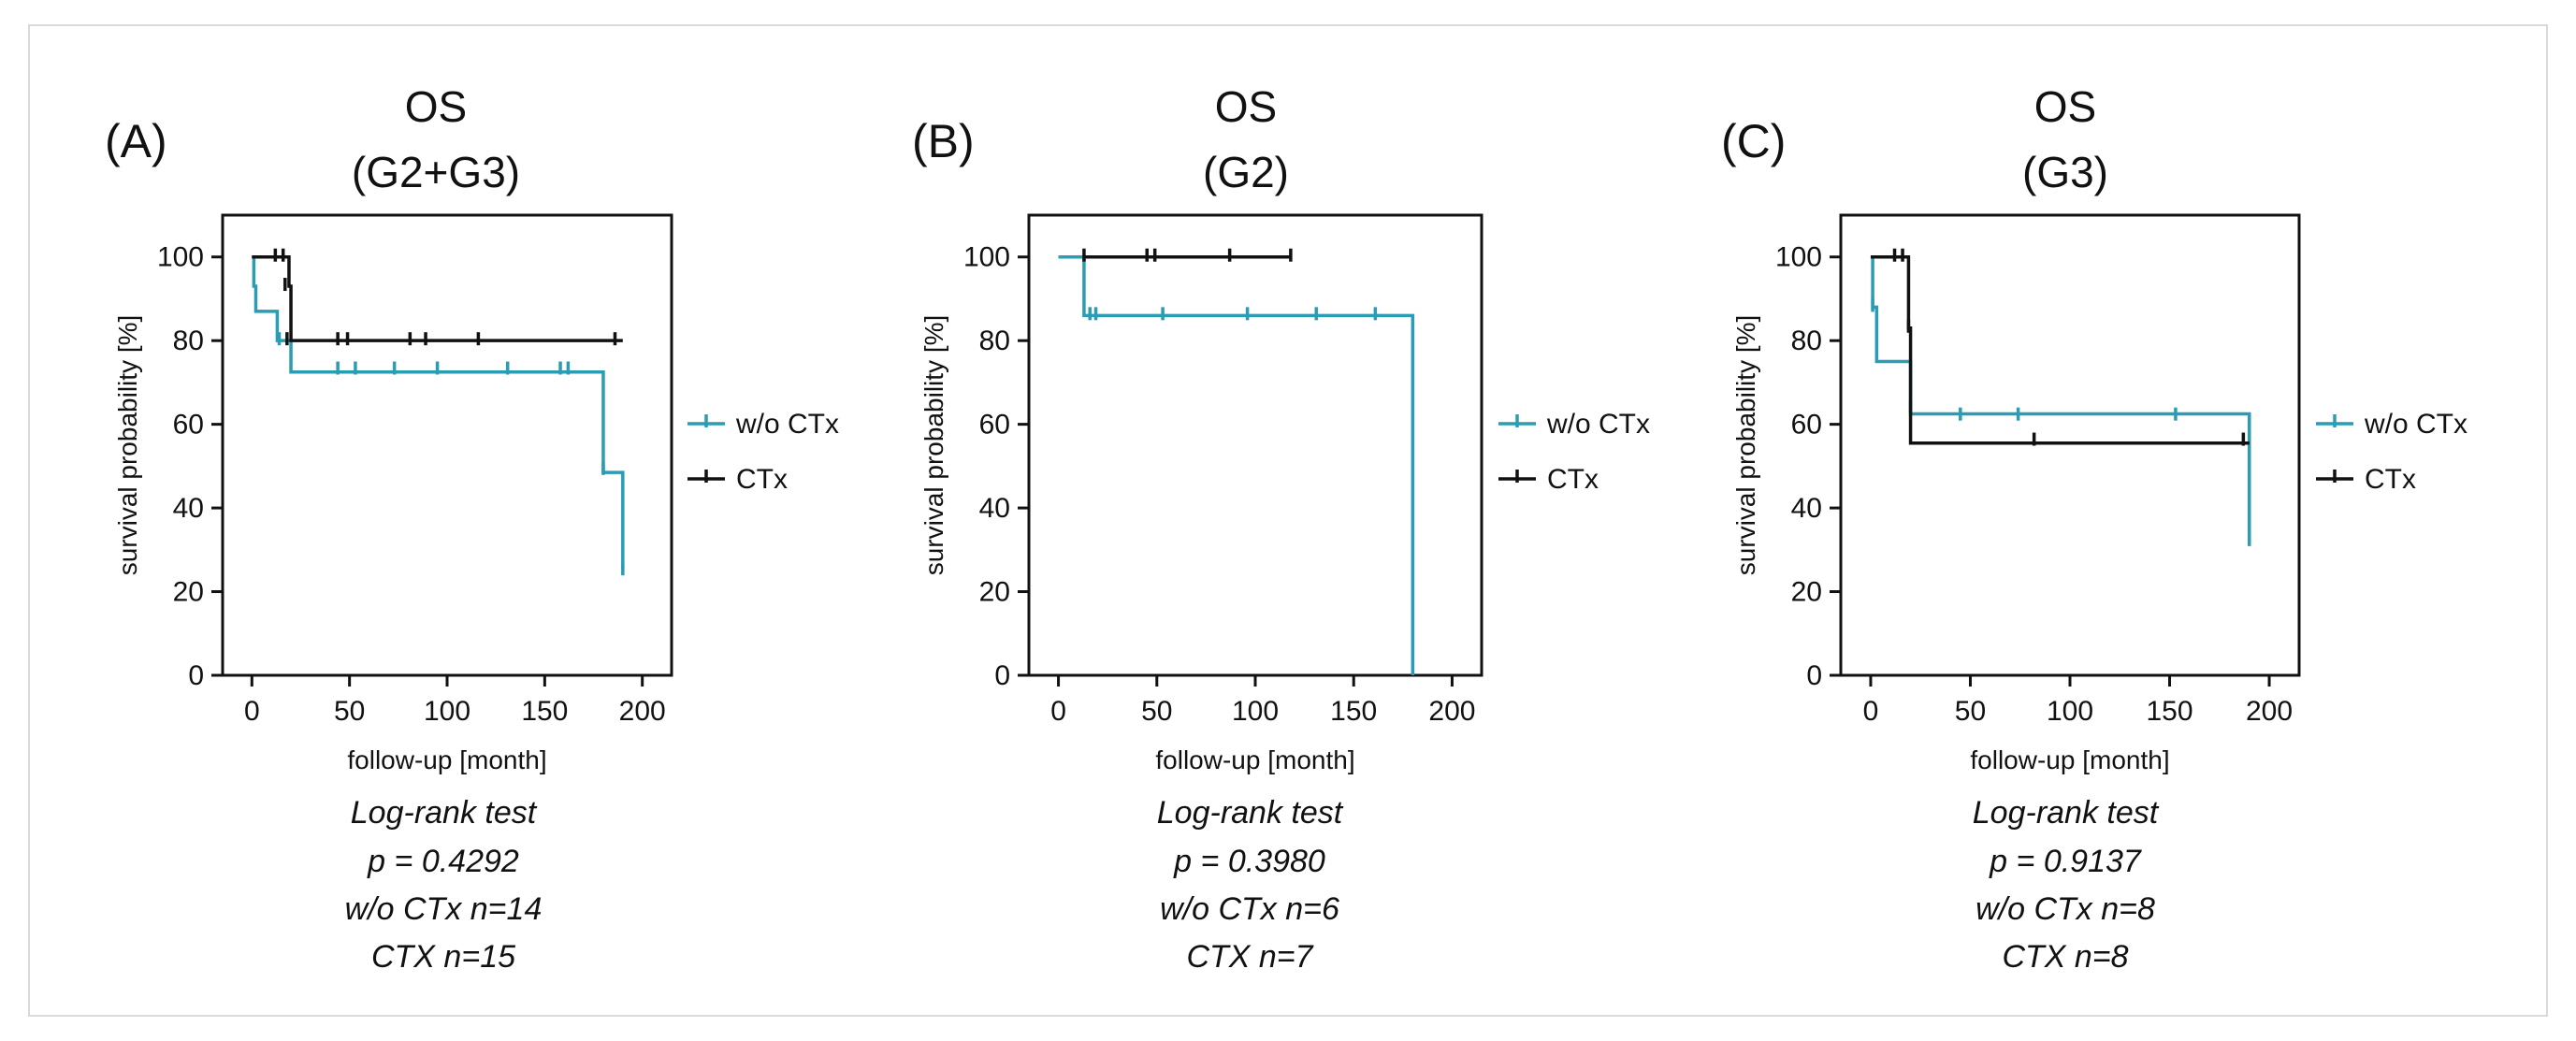 The width and height of the screenshot is (2576, 1041). What do you see at coordinates (943, 141) in the screenshot?
I see `panel-label: (B)` at bounding box center [943, 141].